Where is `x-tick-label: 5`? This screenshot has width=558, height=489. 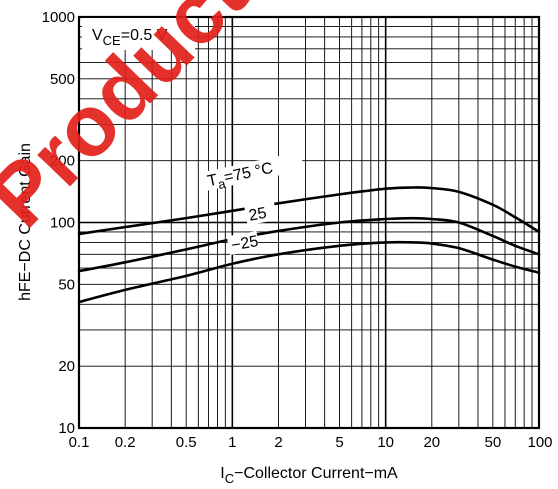 x-tick-label: 5 is located at coordinates (339, 442).